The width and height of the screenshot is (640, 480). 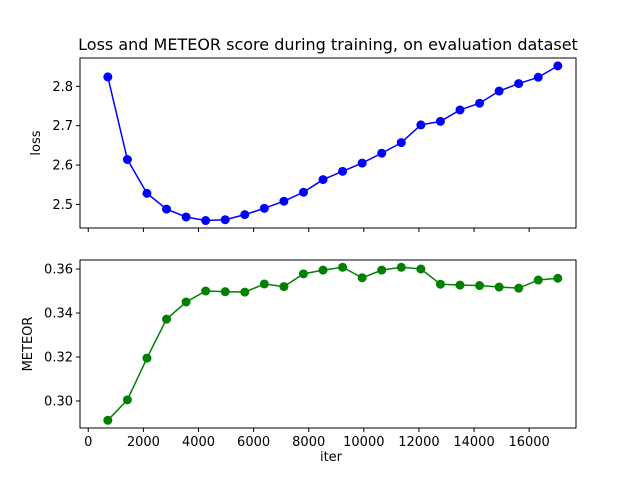 What do you see at coordinates (58, 401) in the screenshot?
I see `y-tick-label: 0.30` at bounding box center [58, 401].